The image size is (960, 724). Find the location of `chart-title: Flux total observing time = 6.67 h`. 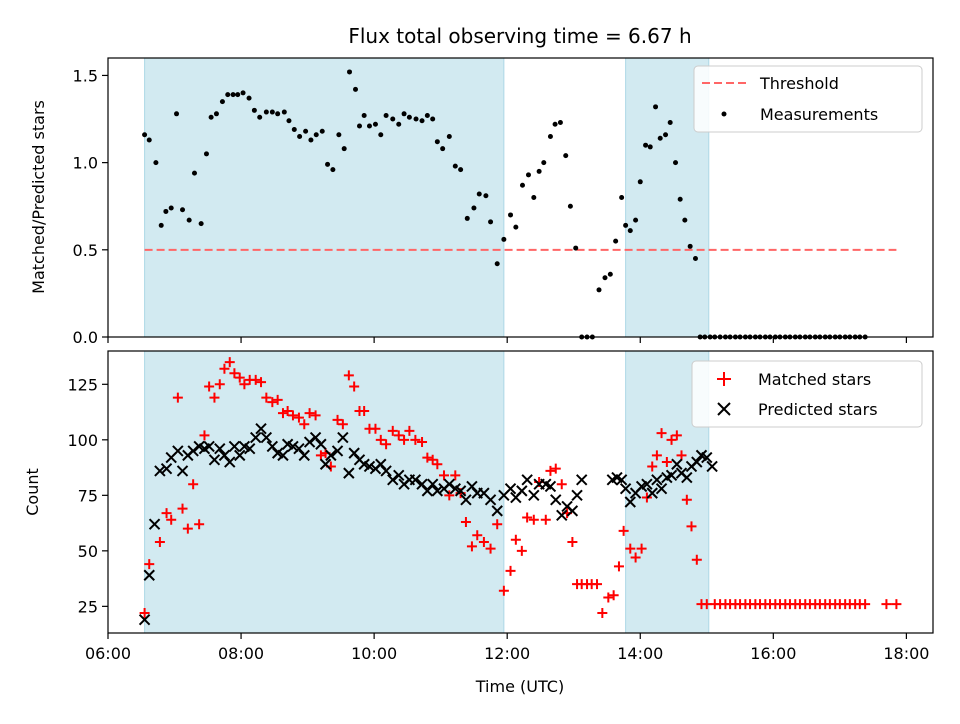

chart-title: Flux total observing time = 6.67 h is located at coordinates (519, 36).